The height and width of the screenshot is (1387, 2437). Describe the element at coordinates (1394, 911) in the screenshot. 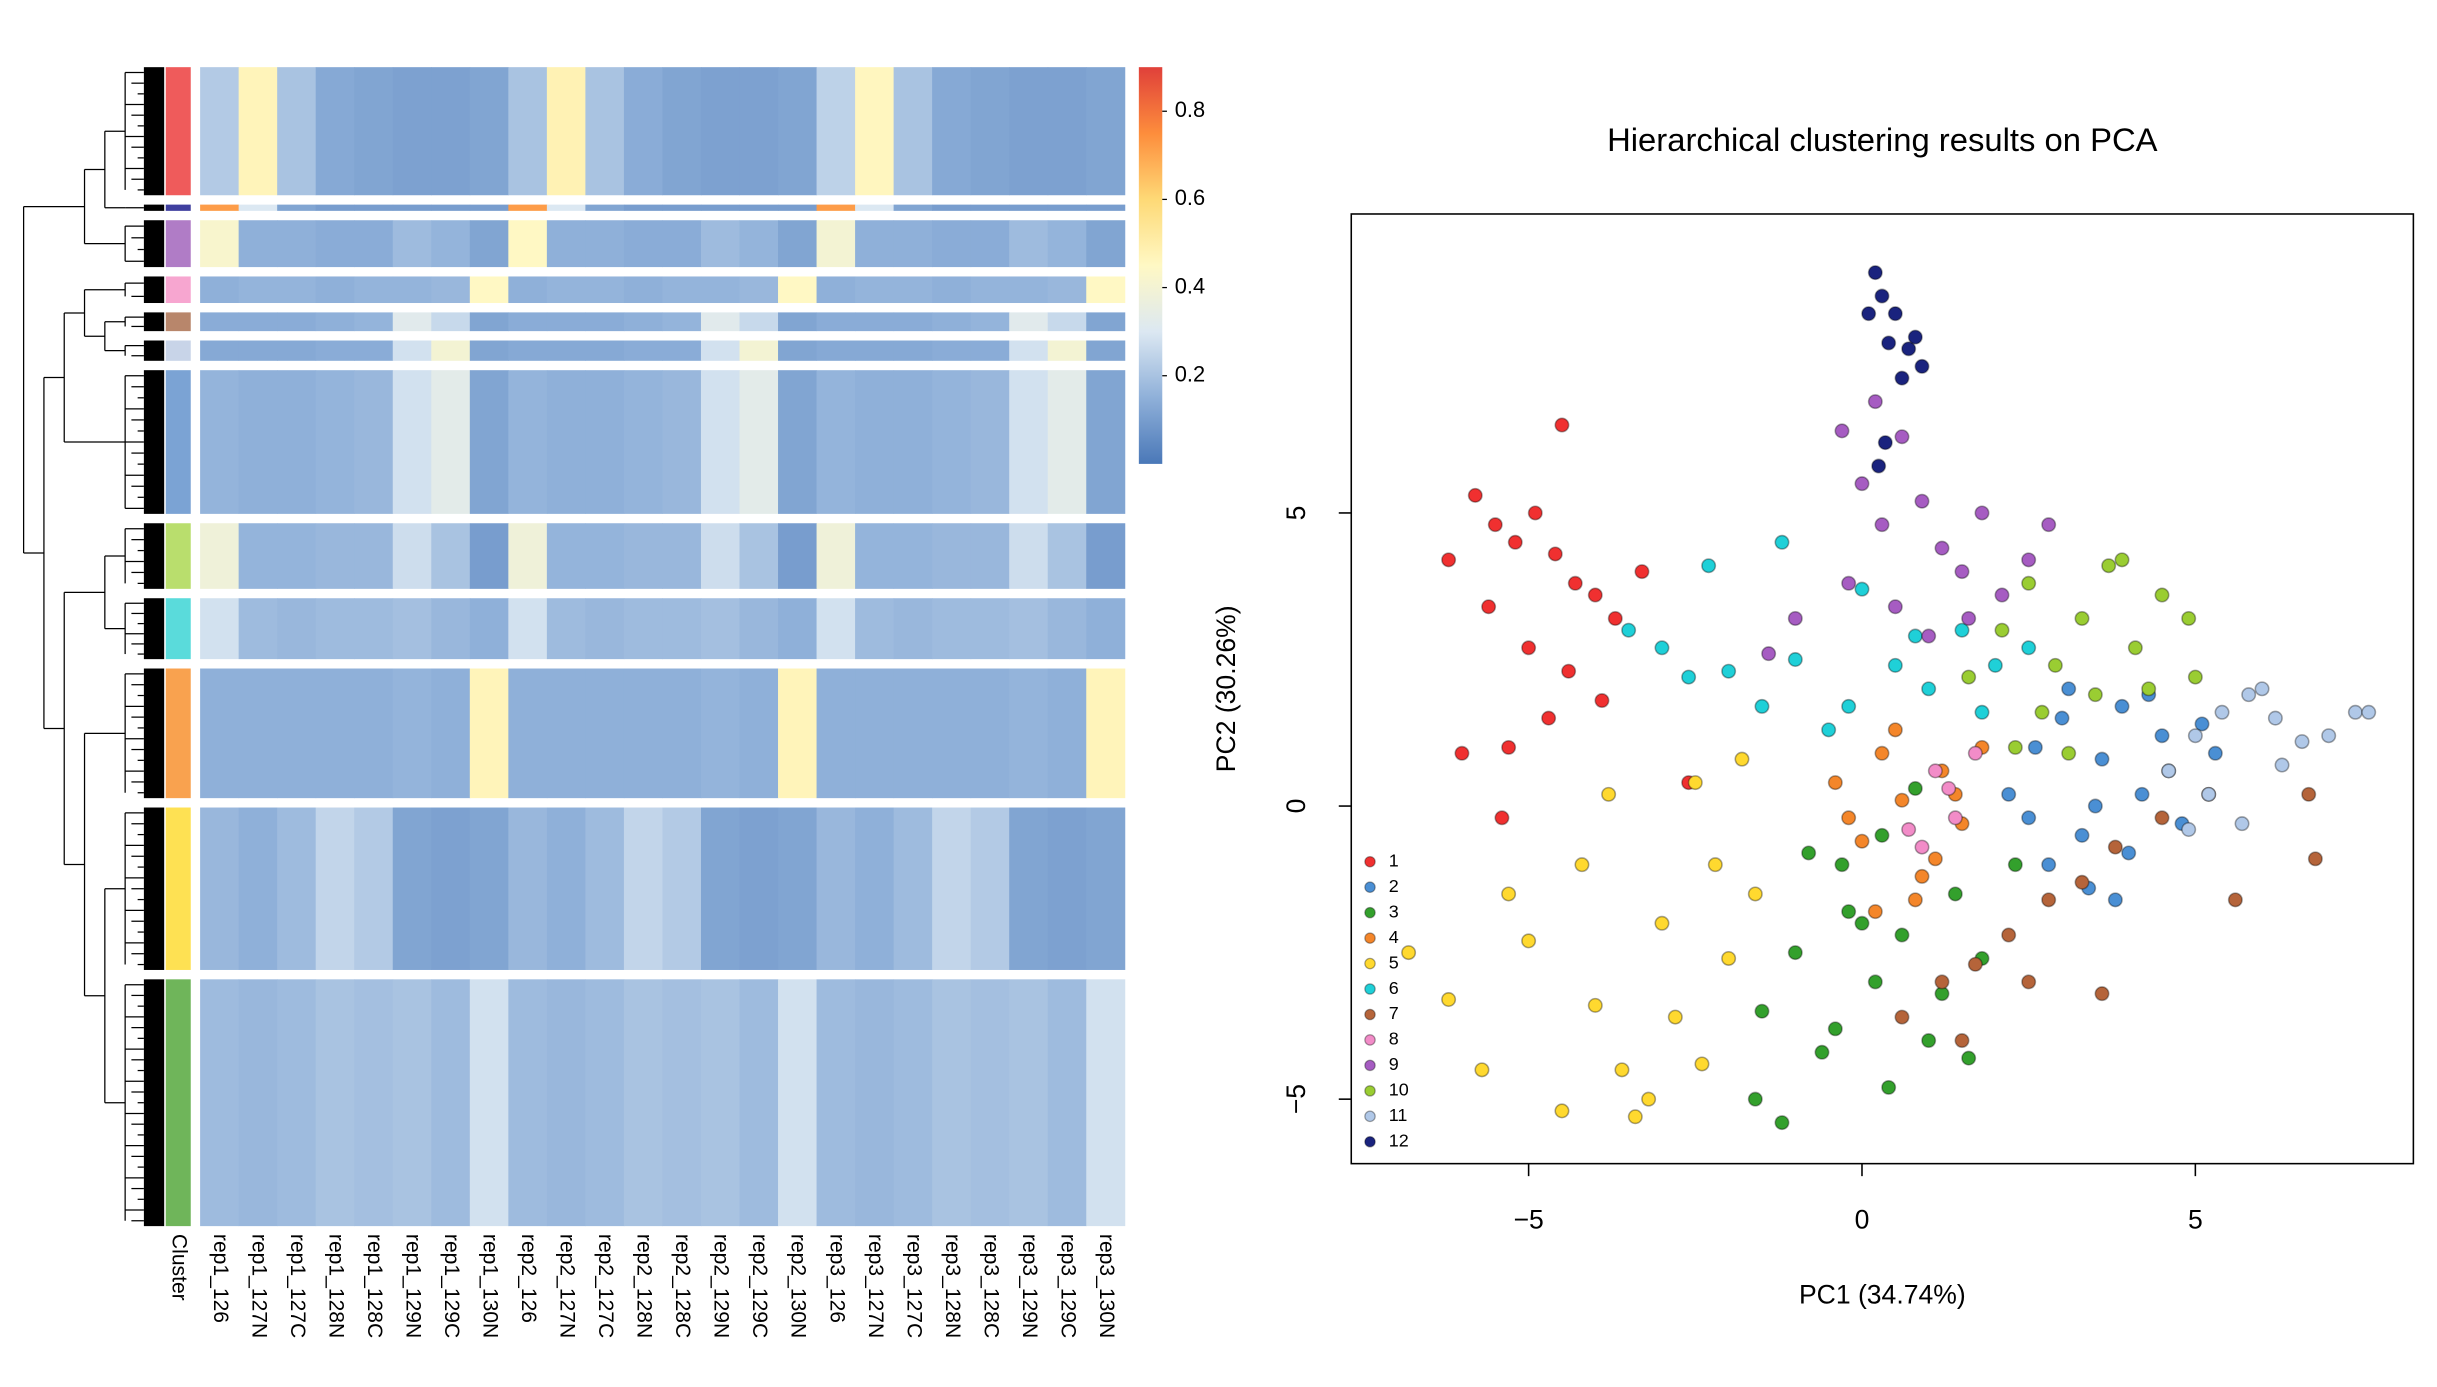

I see `legend-label: 3` at that location.